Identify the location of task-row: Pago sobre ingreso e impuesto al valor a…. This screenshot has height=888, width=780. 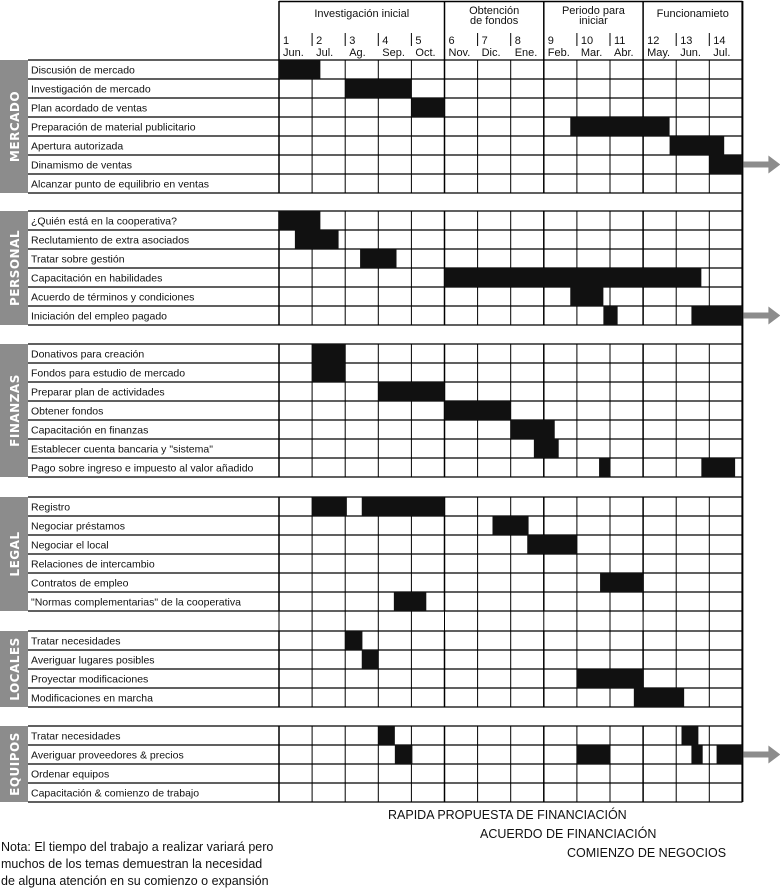
(383, 467).